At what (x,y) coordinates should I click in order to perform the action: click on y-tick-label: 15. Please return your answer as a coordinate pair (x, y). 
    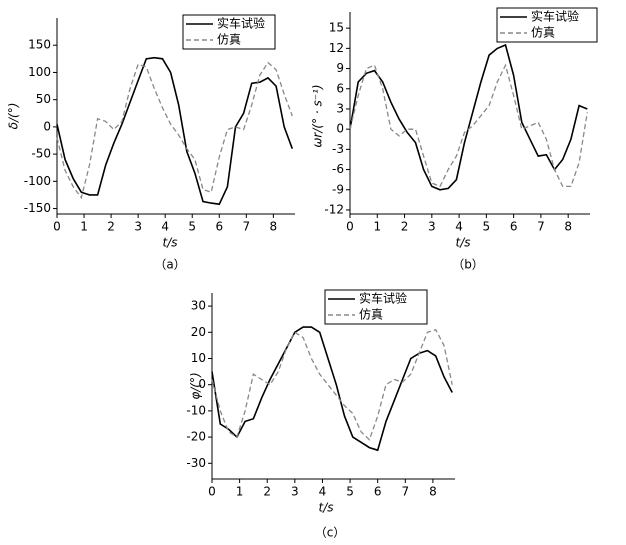
    Looking at the image, I should click on (336, 28).